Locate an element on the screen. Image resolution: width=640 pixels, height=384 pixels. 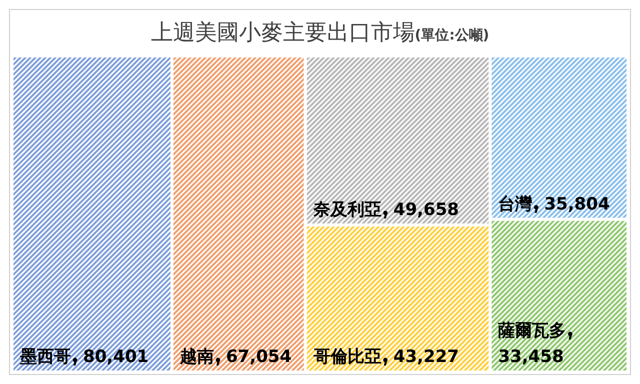
category-label: 台灣 is located at coordinates (516, 204).